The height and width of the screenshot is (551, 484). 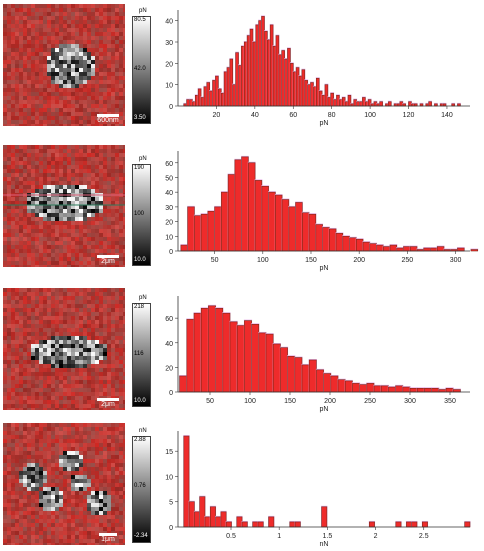 I want to click on x-tick-label: 300, so click(x=410, y=401).